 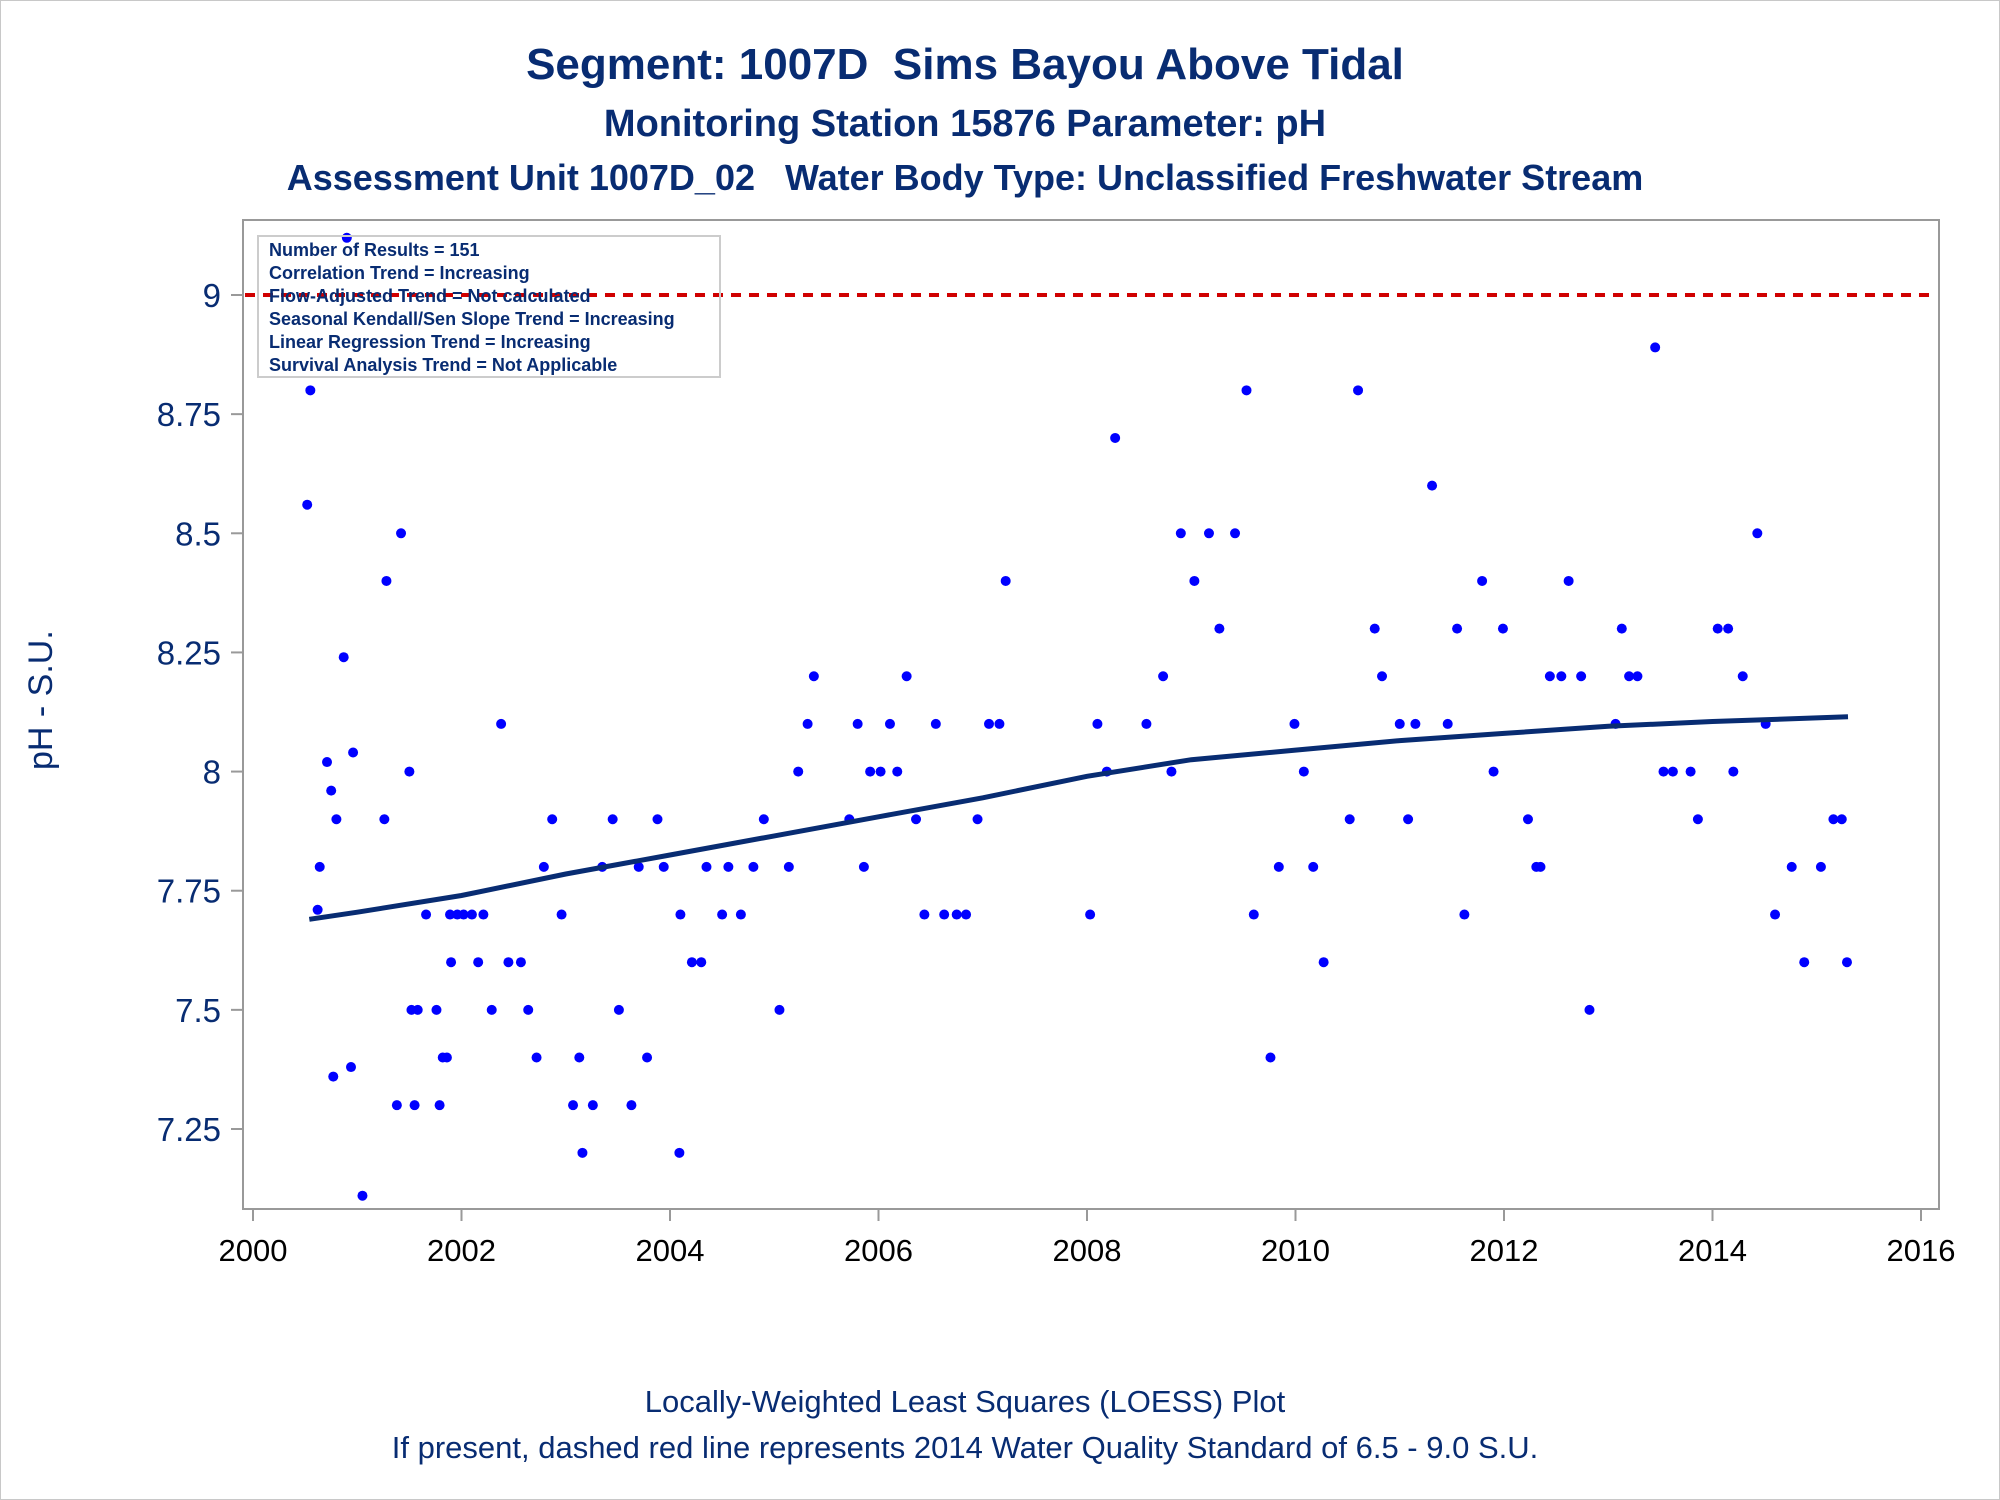 I want to click on y-tick-label: 7.5, so click(x=198, y=1010).